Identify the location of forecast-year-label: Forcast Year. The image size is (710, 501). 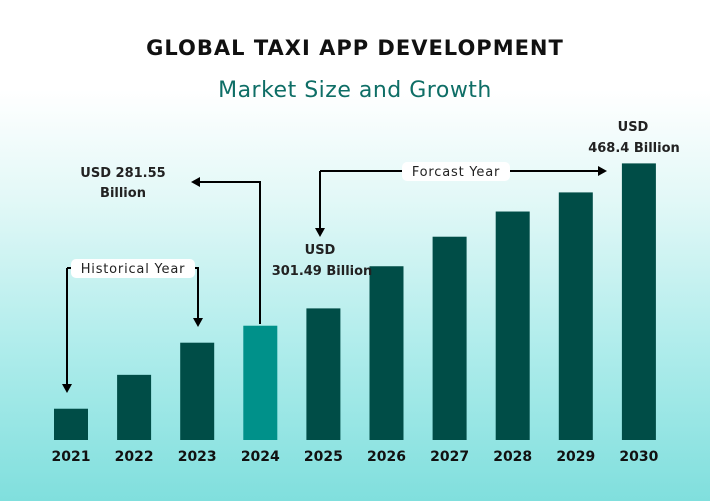
(456, 172).